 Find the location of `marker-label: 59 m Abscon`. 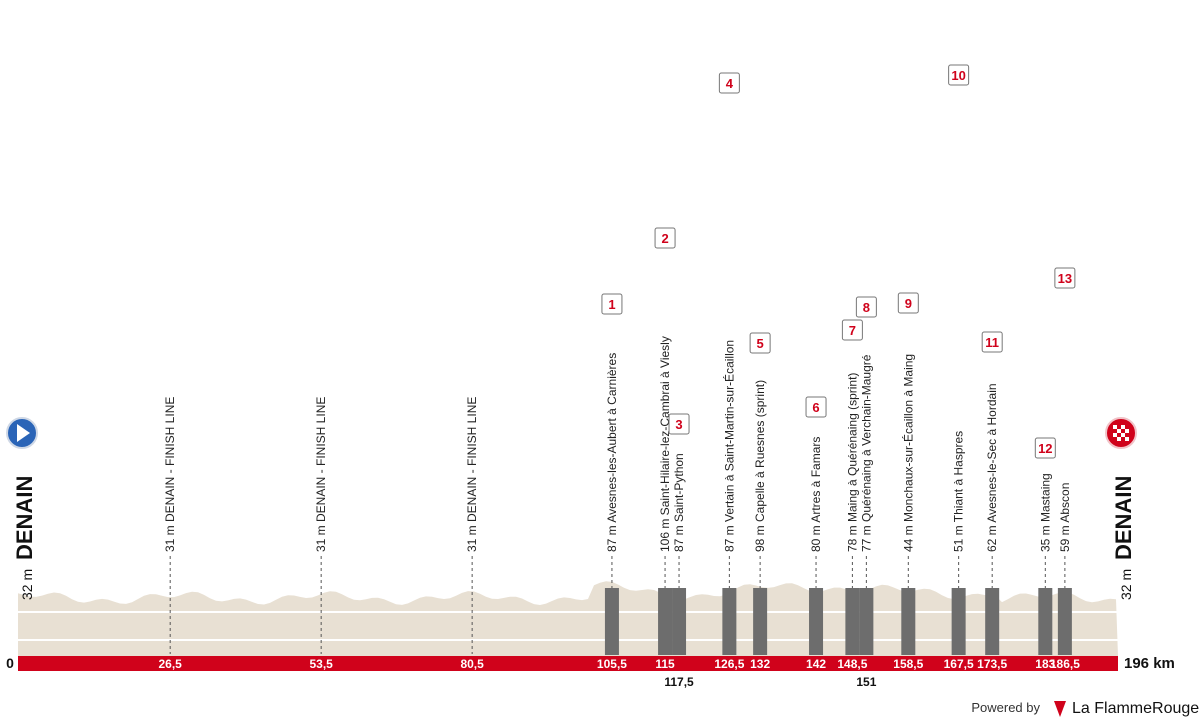

marker-label: 59 m Abscon is located at coordinates (1065, 517).